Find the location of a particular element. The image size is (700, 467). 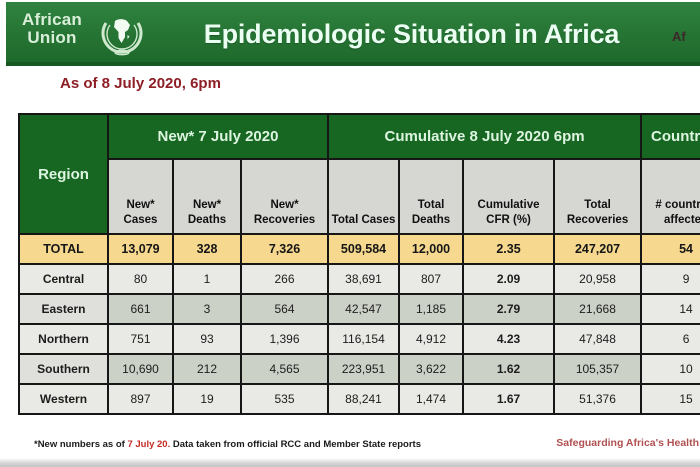

cell-total-deaths: 1,185 is located at coordinates (431, 309).